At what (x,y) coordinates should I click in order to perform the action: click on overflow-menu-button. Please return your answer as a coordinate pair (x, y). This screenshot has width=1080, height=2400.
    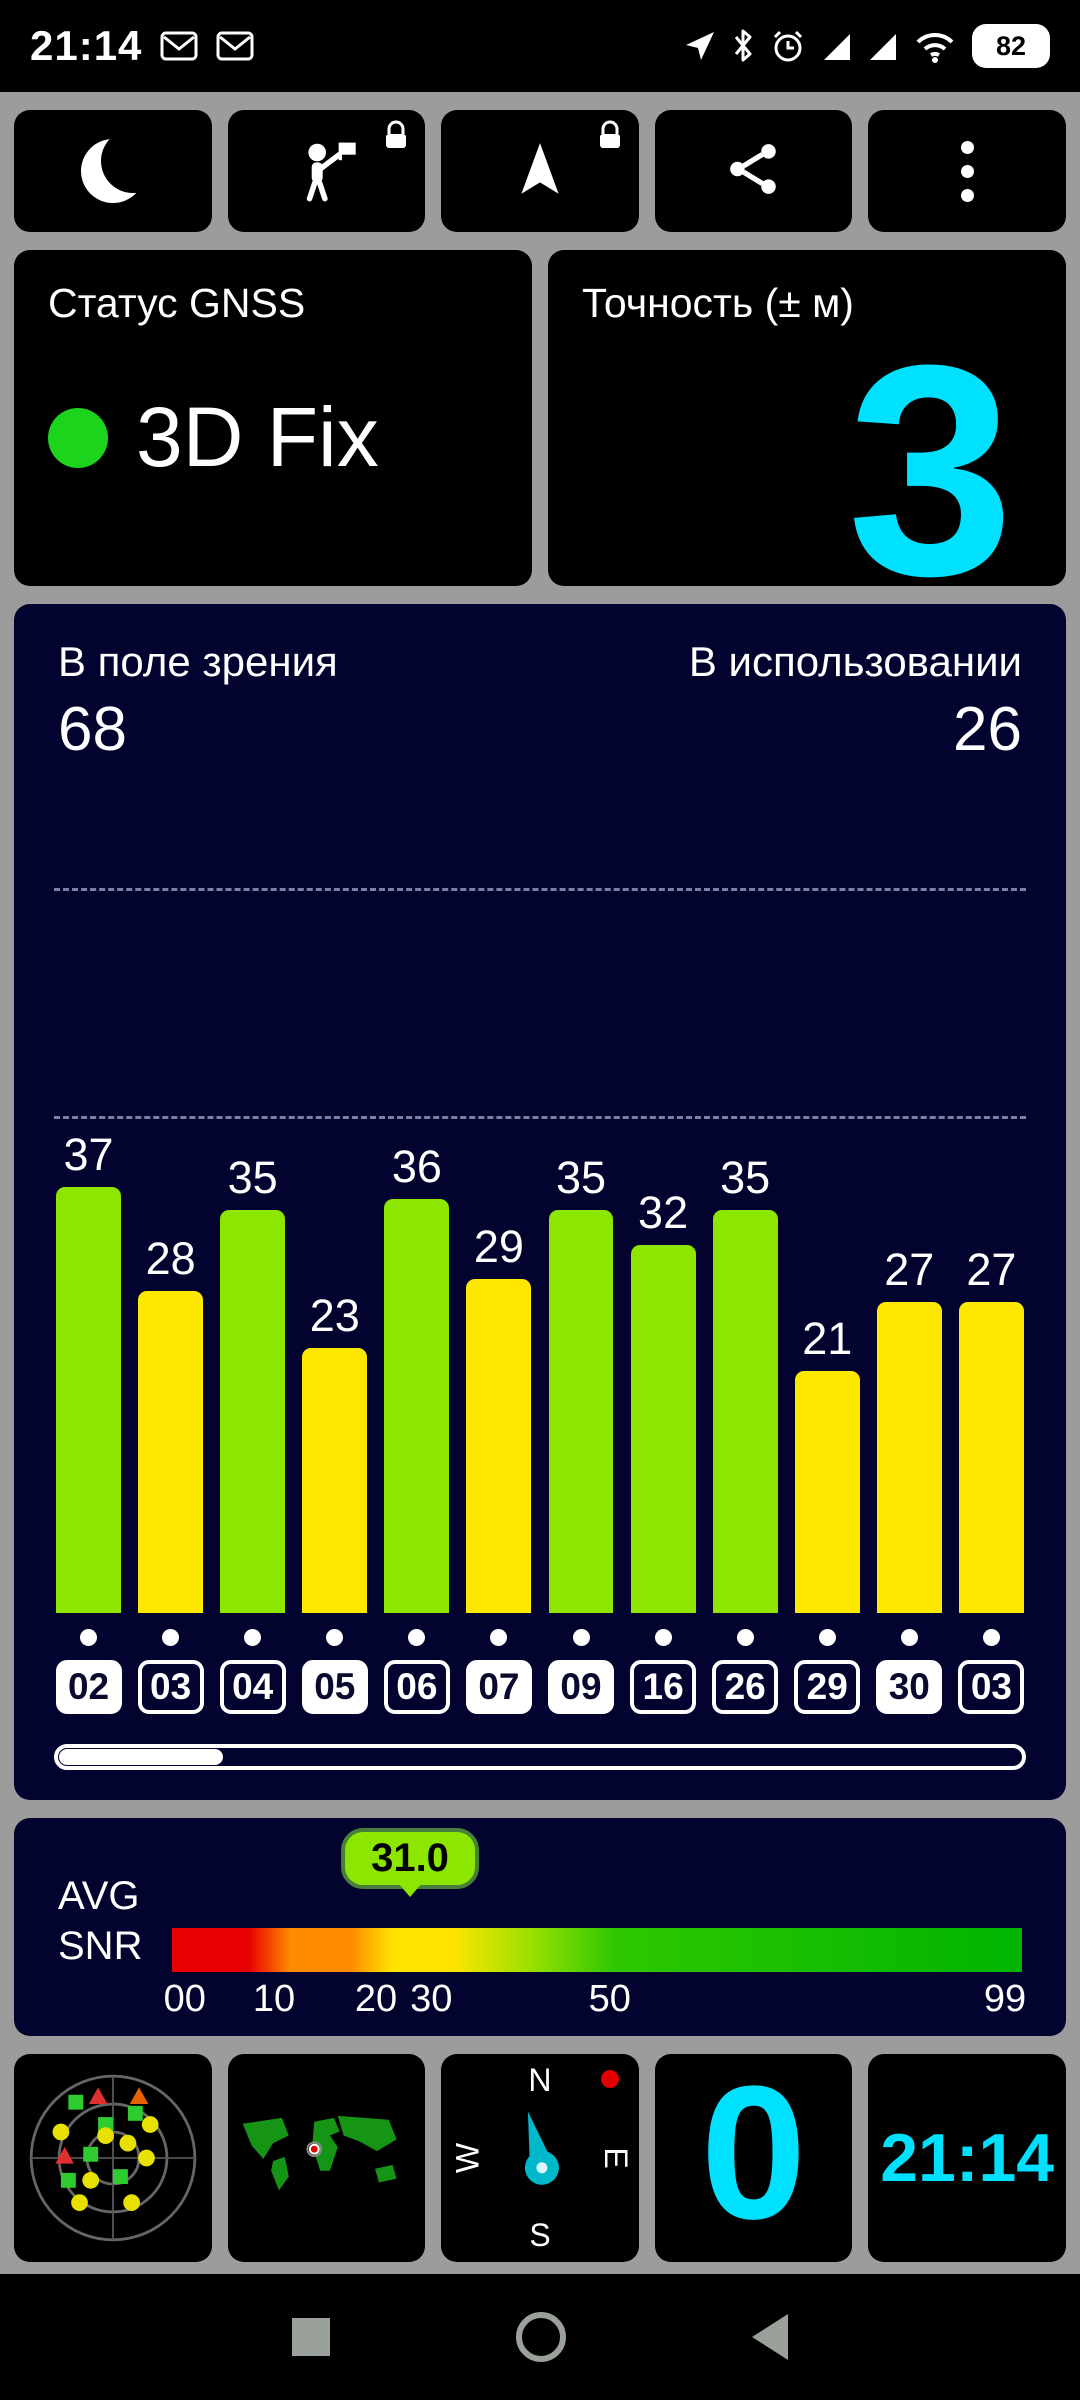
    Looking at the image, I should click on (967, 171).